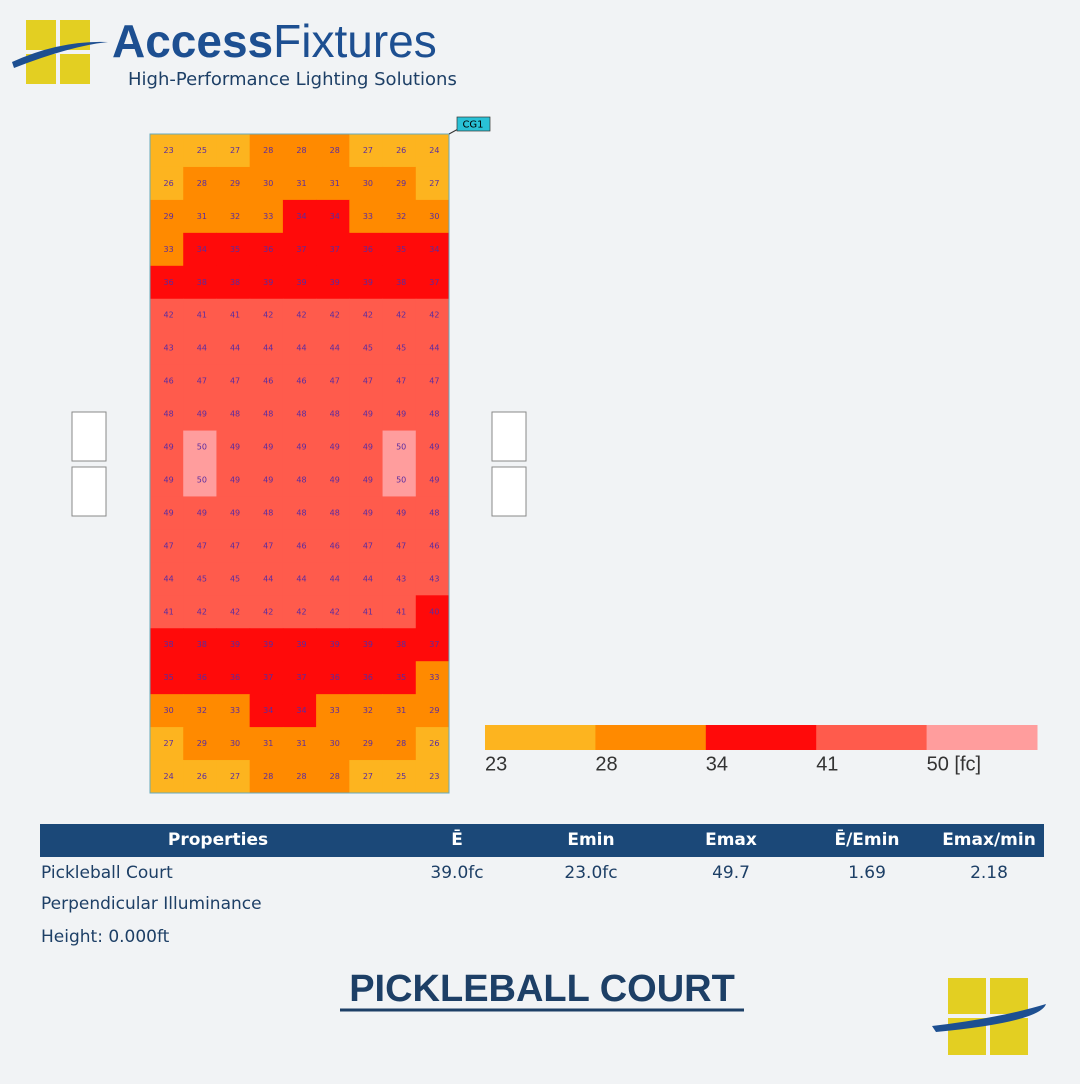 Image resolution: width=1080 pixels, height=1084 pixels. What do you see at coordinates (731, 840) in the screenshot?
I see `table-header-cell: Emax` at bounding box center [731, 840].